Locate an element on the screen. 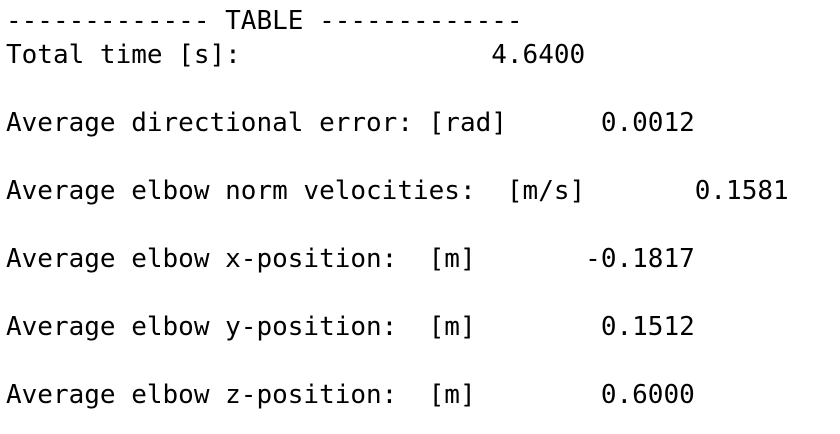 The width and height of the screenshot is (840, 434). directional-error-line: Average directional error: [rad] 0.0012 is located at coordinates (350, 123).